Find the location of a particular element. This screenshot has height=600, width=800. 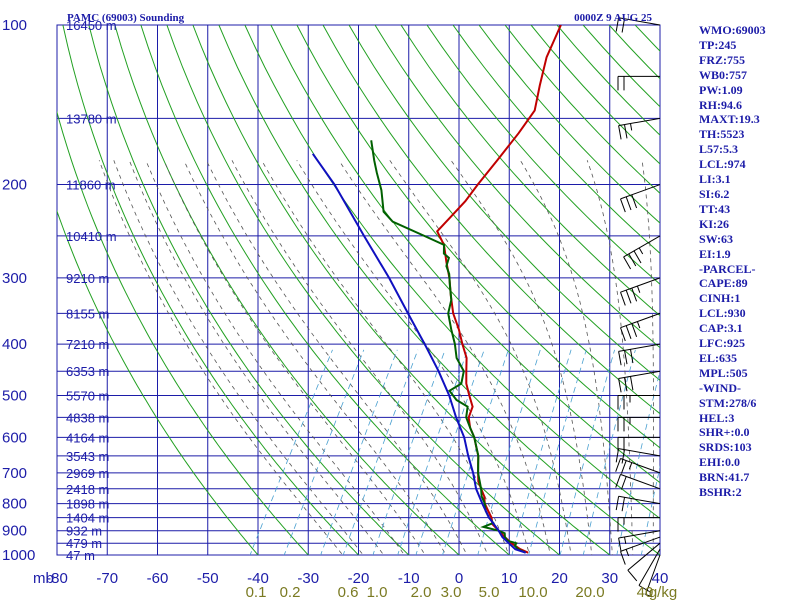

height-label: 1898 m is located at coordinates (87, 504).